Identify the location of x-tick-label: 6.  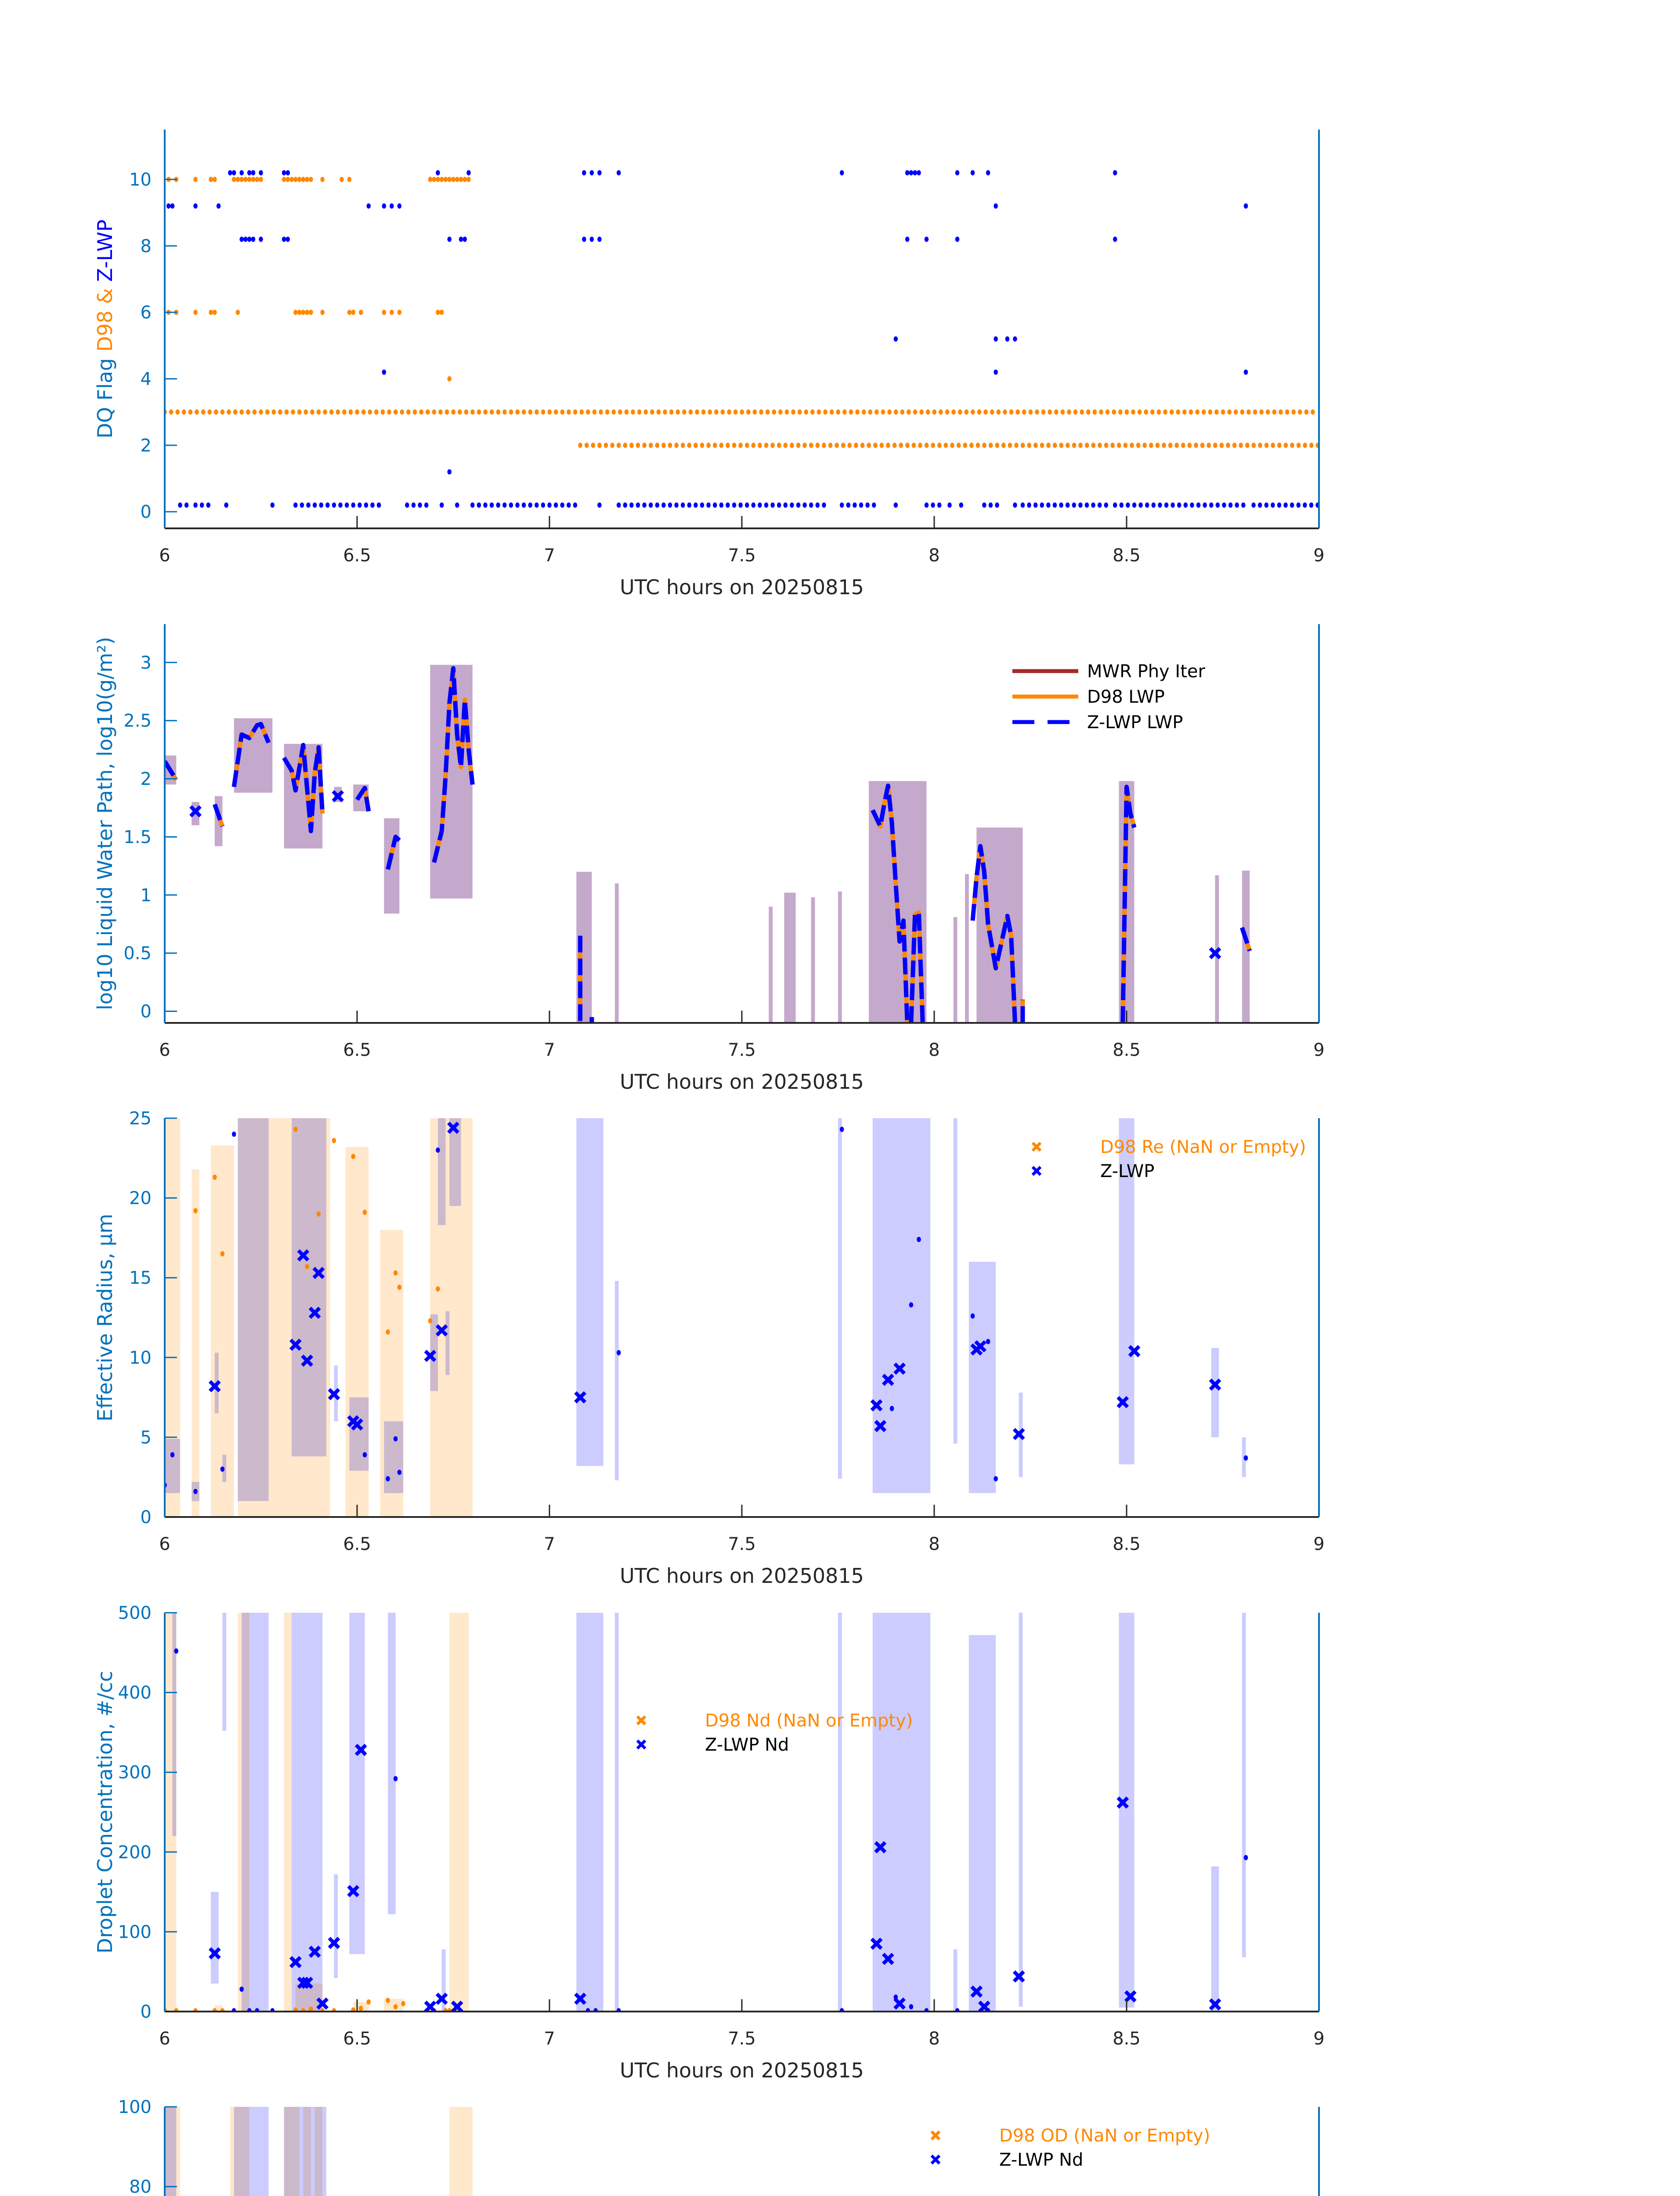
(164, 2039).